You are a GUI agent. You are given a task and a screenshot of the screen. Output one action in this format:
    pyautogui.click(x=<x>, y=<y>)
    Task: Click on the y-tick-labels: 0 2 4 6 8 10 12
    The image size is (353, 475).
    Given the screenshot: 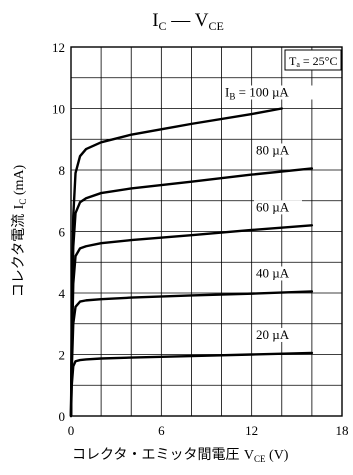 What is the action you would take?
    pyautogui.click(x=59, y=232)
    